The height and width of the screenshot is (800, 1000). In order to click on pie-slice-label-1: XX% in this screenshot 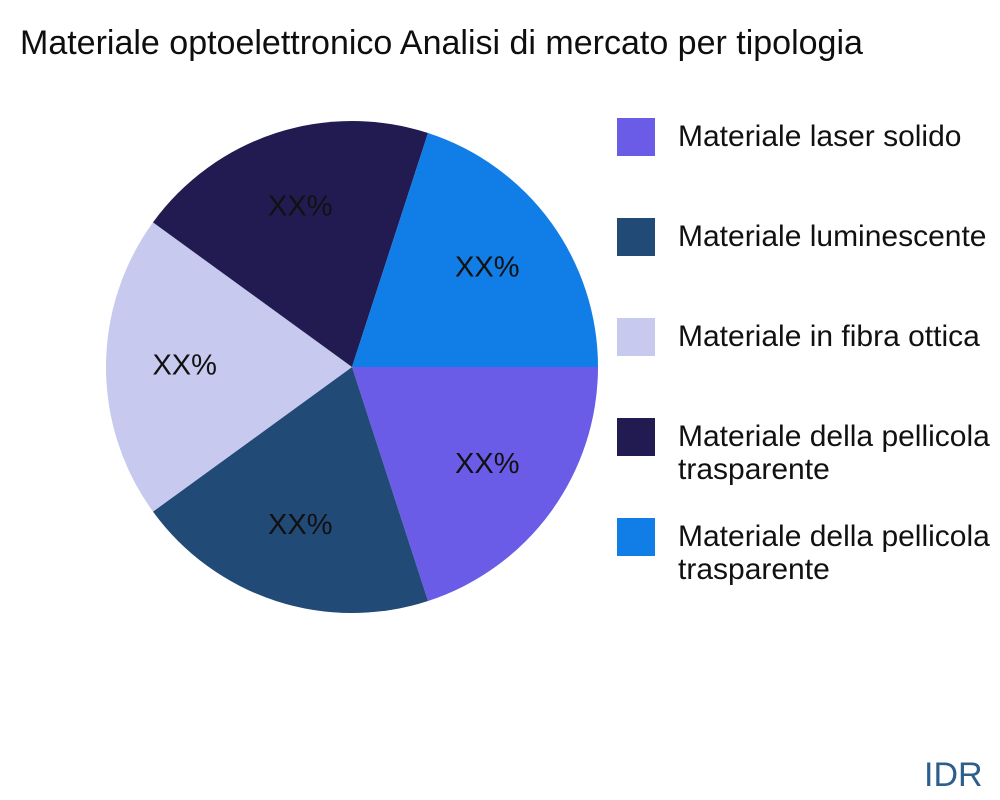, I will do `click(300, 525)`.